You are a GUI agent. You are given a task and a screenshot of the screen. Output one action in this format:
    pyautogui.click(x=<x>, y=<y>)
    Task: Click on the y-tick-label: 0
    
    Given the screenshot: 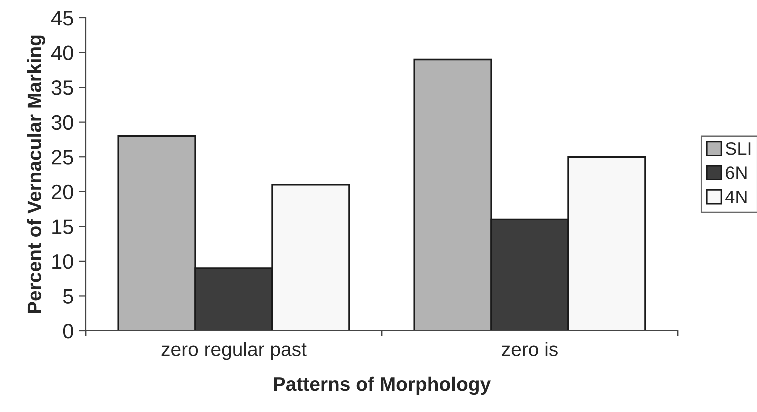 What is the action you would take?
    pyautogui.click(x=68, y=331)
    